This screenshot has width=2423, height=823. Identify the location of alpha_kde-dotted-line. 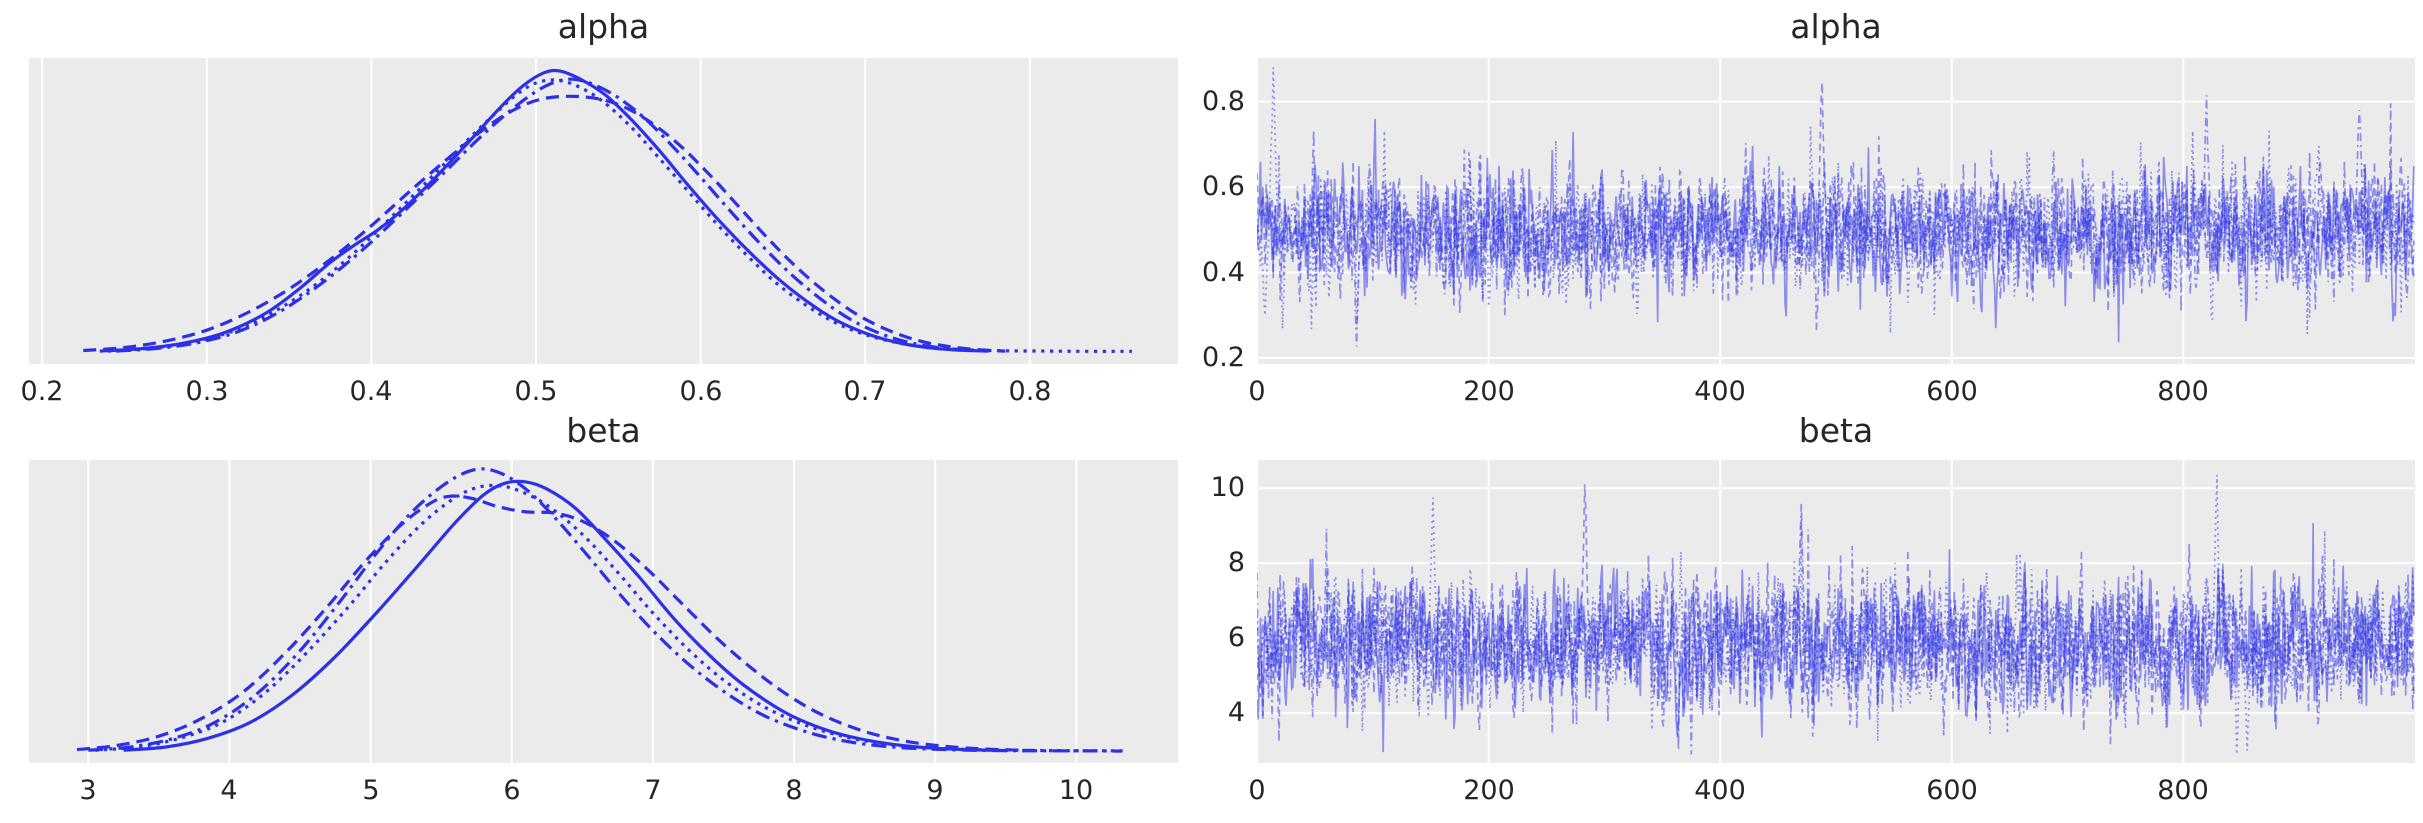
(619, 215).